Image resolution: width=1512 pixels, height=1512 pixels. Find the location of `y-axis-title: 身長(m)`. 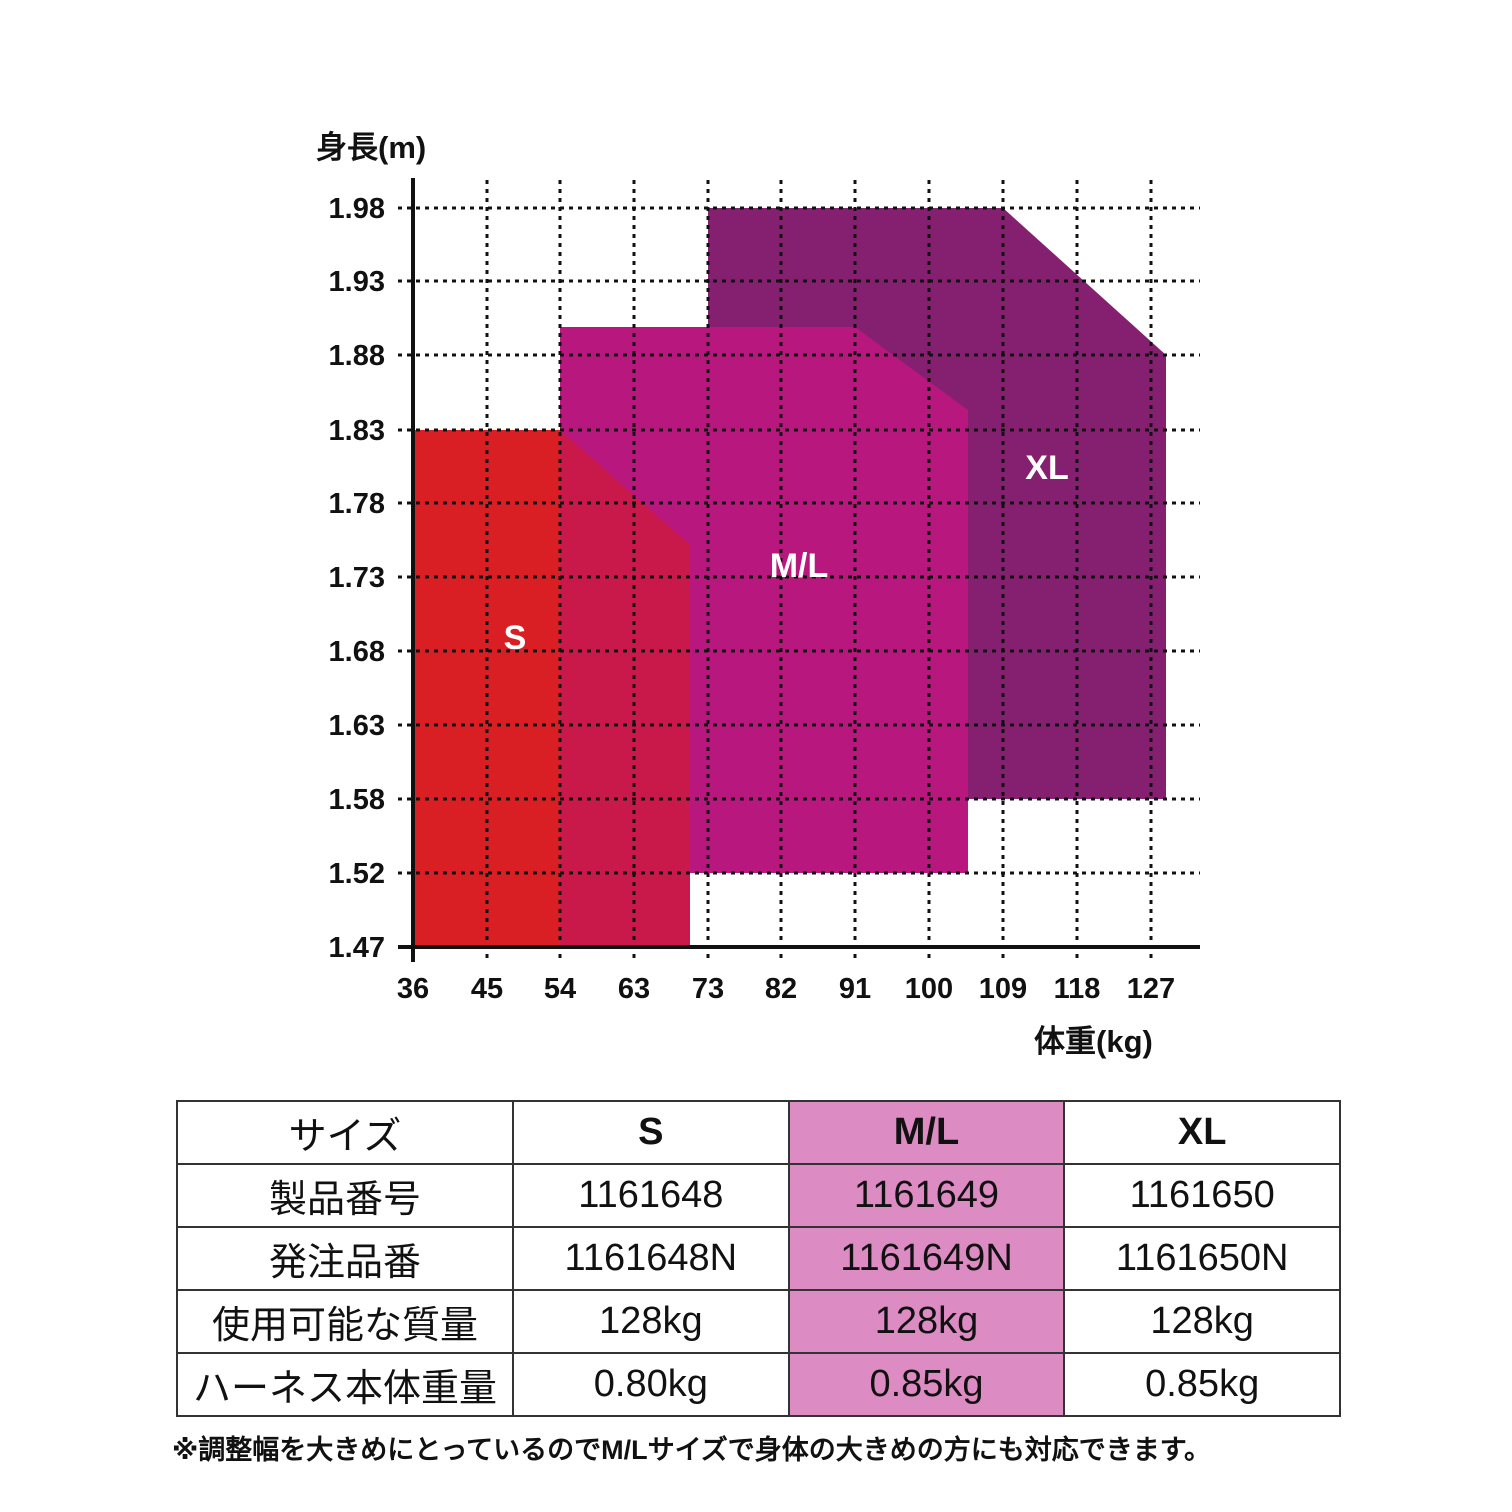

y-axis-title: 身長(m) is located at coordinates (371, 147).